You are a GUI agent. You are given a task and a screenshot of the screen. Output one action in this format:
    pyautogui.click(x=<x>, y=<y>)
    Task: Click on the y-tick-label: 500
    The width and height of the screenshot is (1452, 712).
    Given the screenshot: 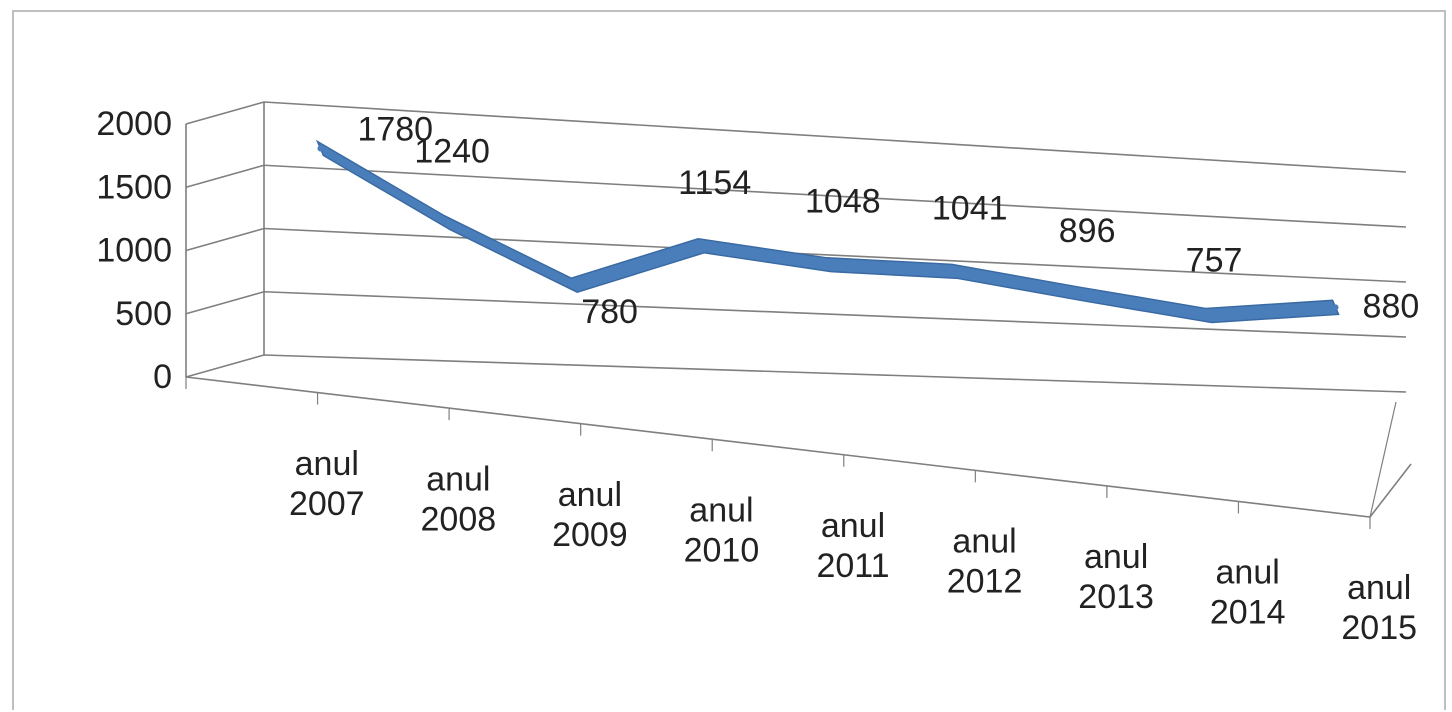 What is the action you would take?
    pyautogui.click(x=143, y=314)
    